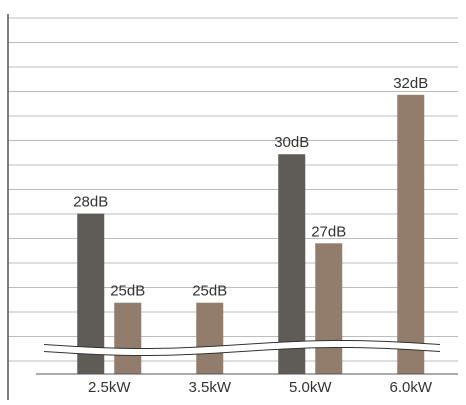 The height and width of the screenshot is (405, 466). I want to click on bar-5.0kW-series-1, so click(292, 264).